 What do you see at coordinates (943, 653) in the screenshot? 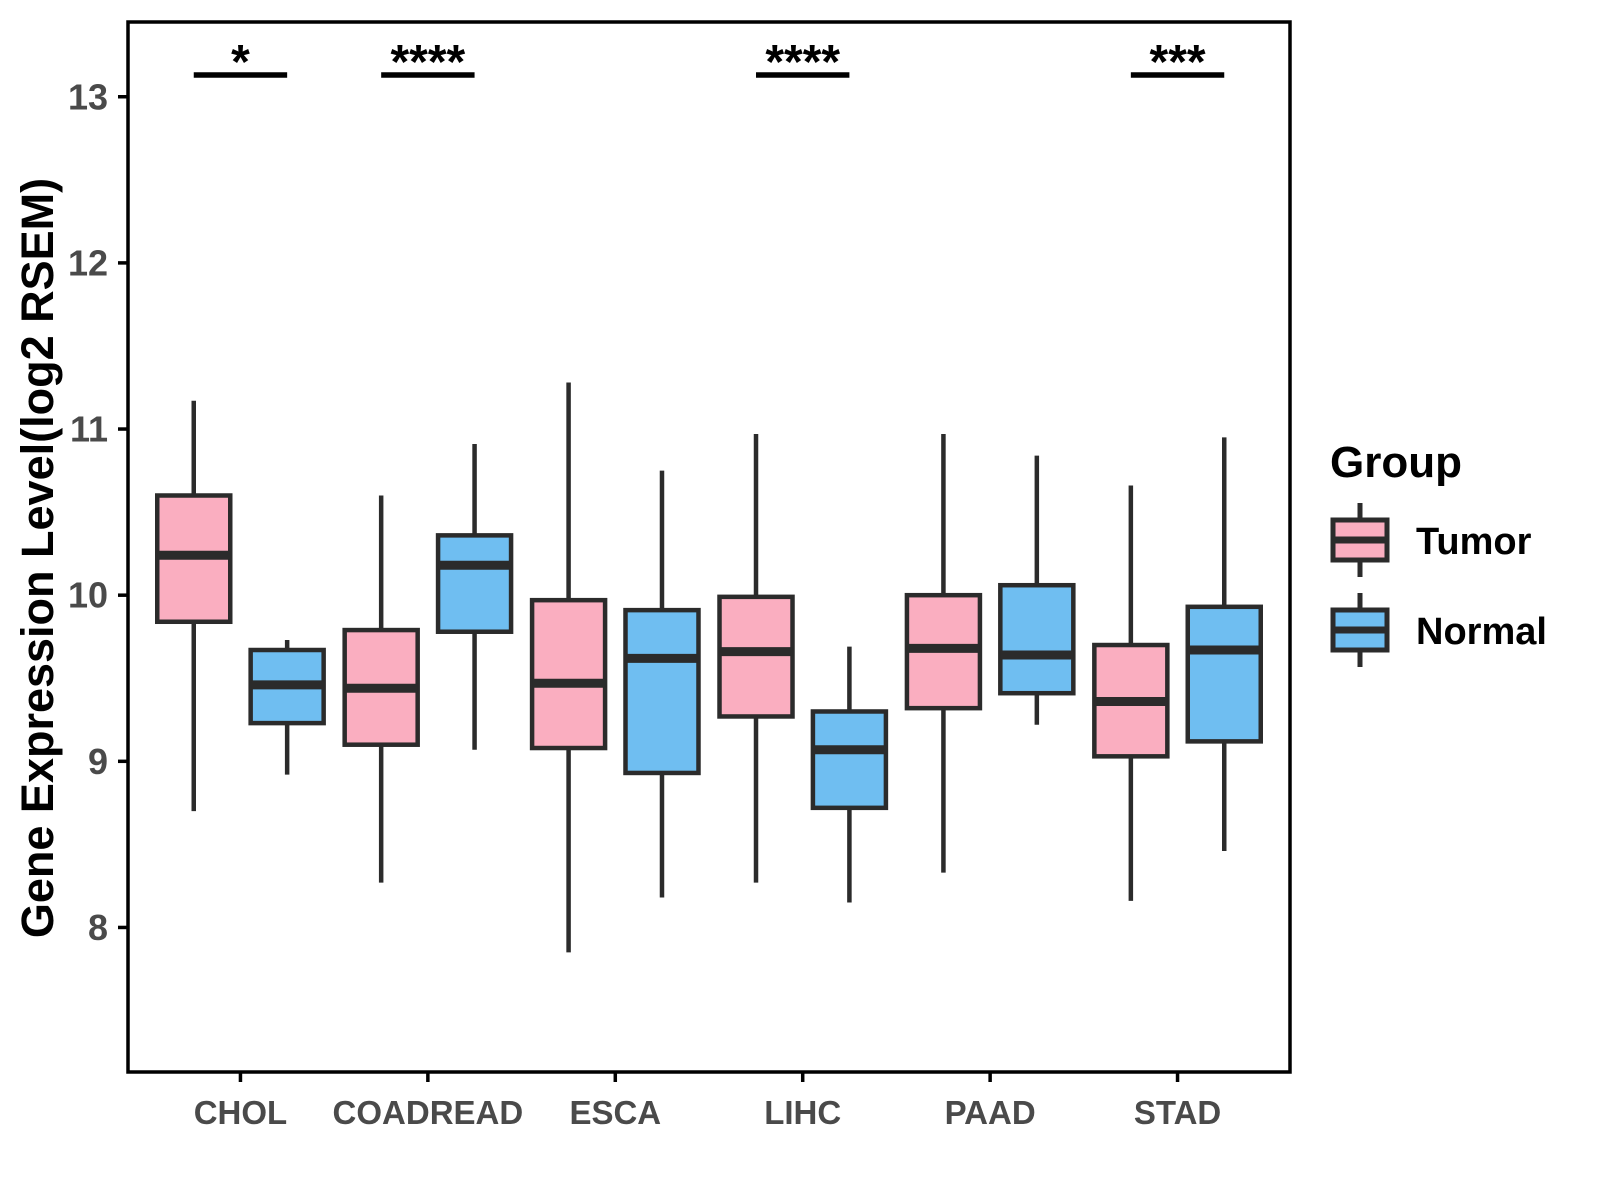
I see `boxplot-paad-tumor` at bounding box center [943, 653].